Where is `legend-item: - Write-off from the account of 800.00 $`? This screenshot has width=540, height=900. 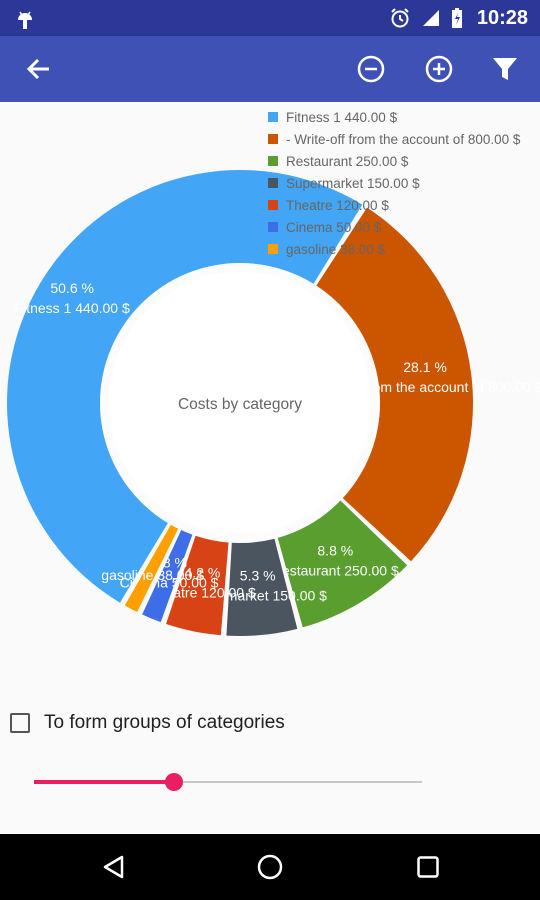
legend-item: - Write-off from the account of 800.00 $ is located at coordinates (394, 139).